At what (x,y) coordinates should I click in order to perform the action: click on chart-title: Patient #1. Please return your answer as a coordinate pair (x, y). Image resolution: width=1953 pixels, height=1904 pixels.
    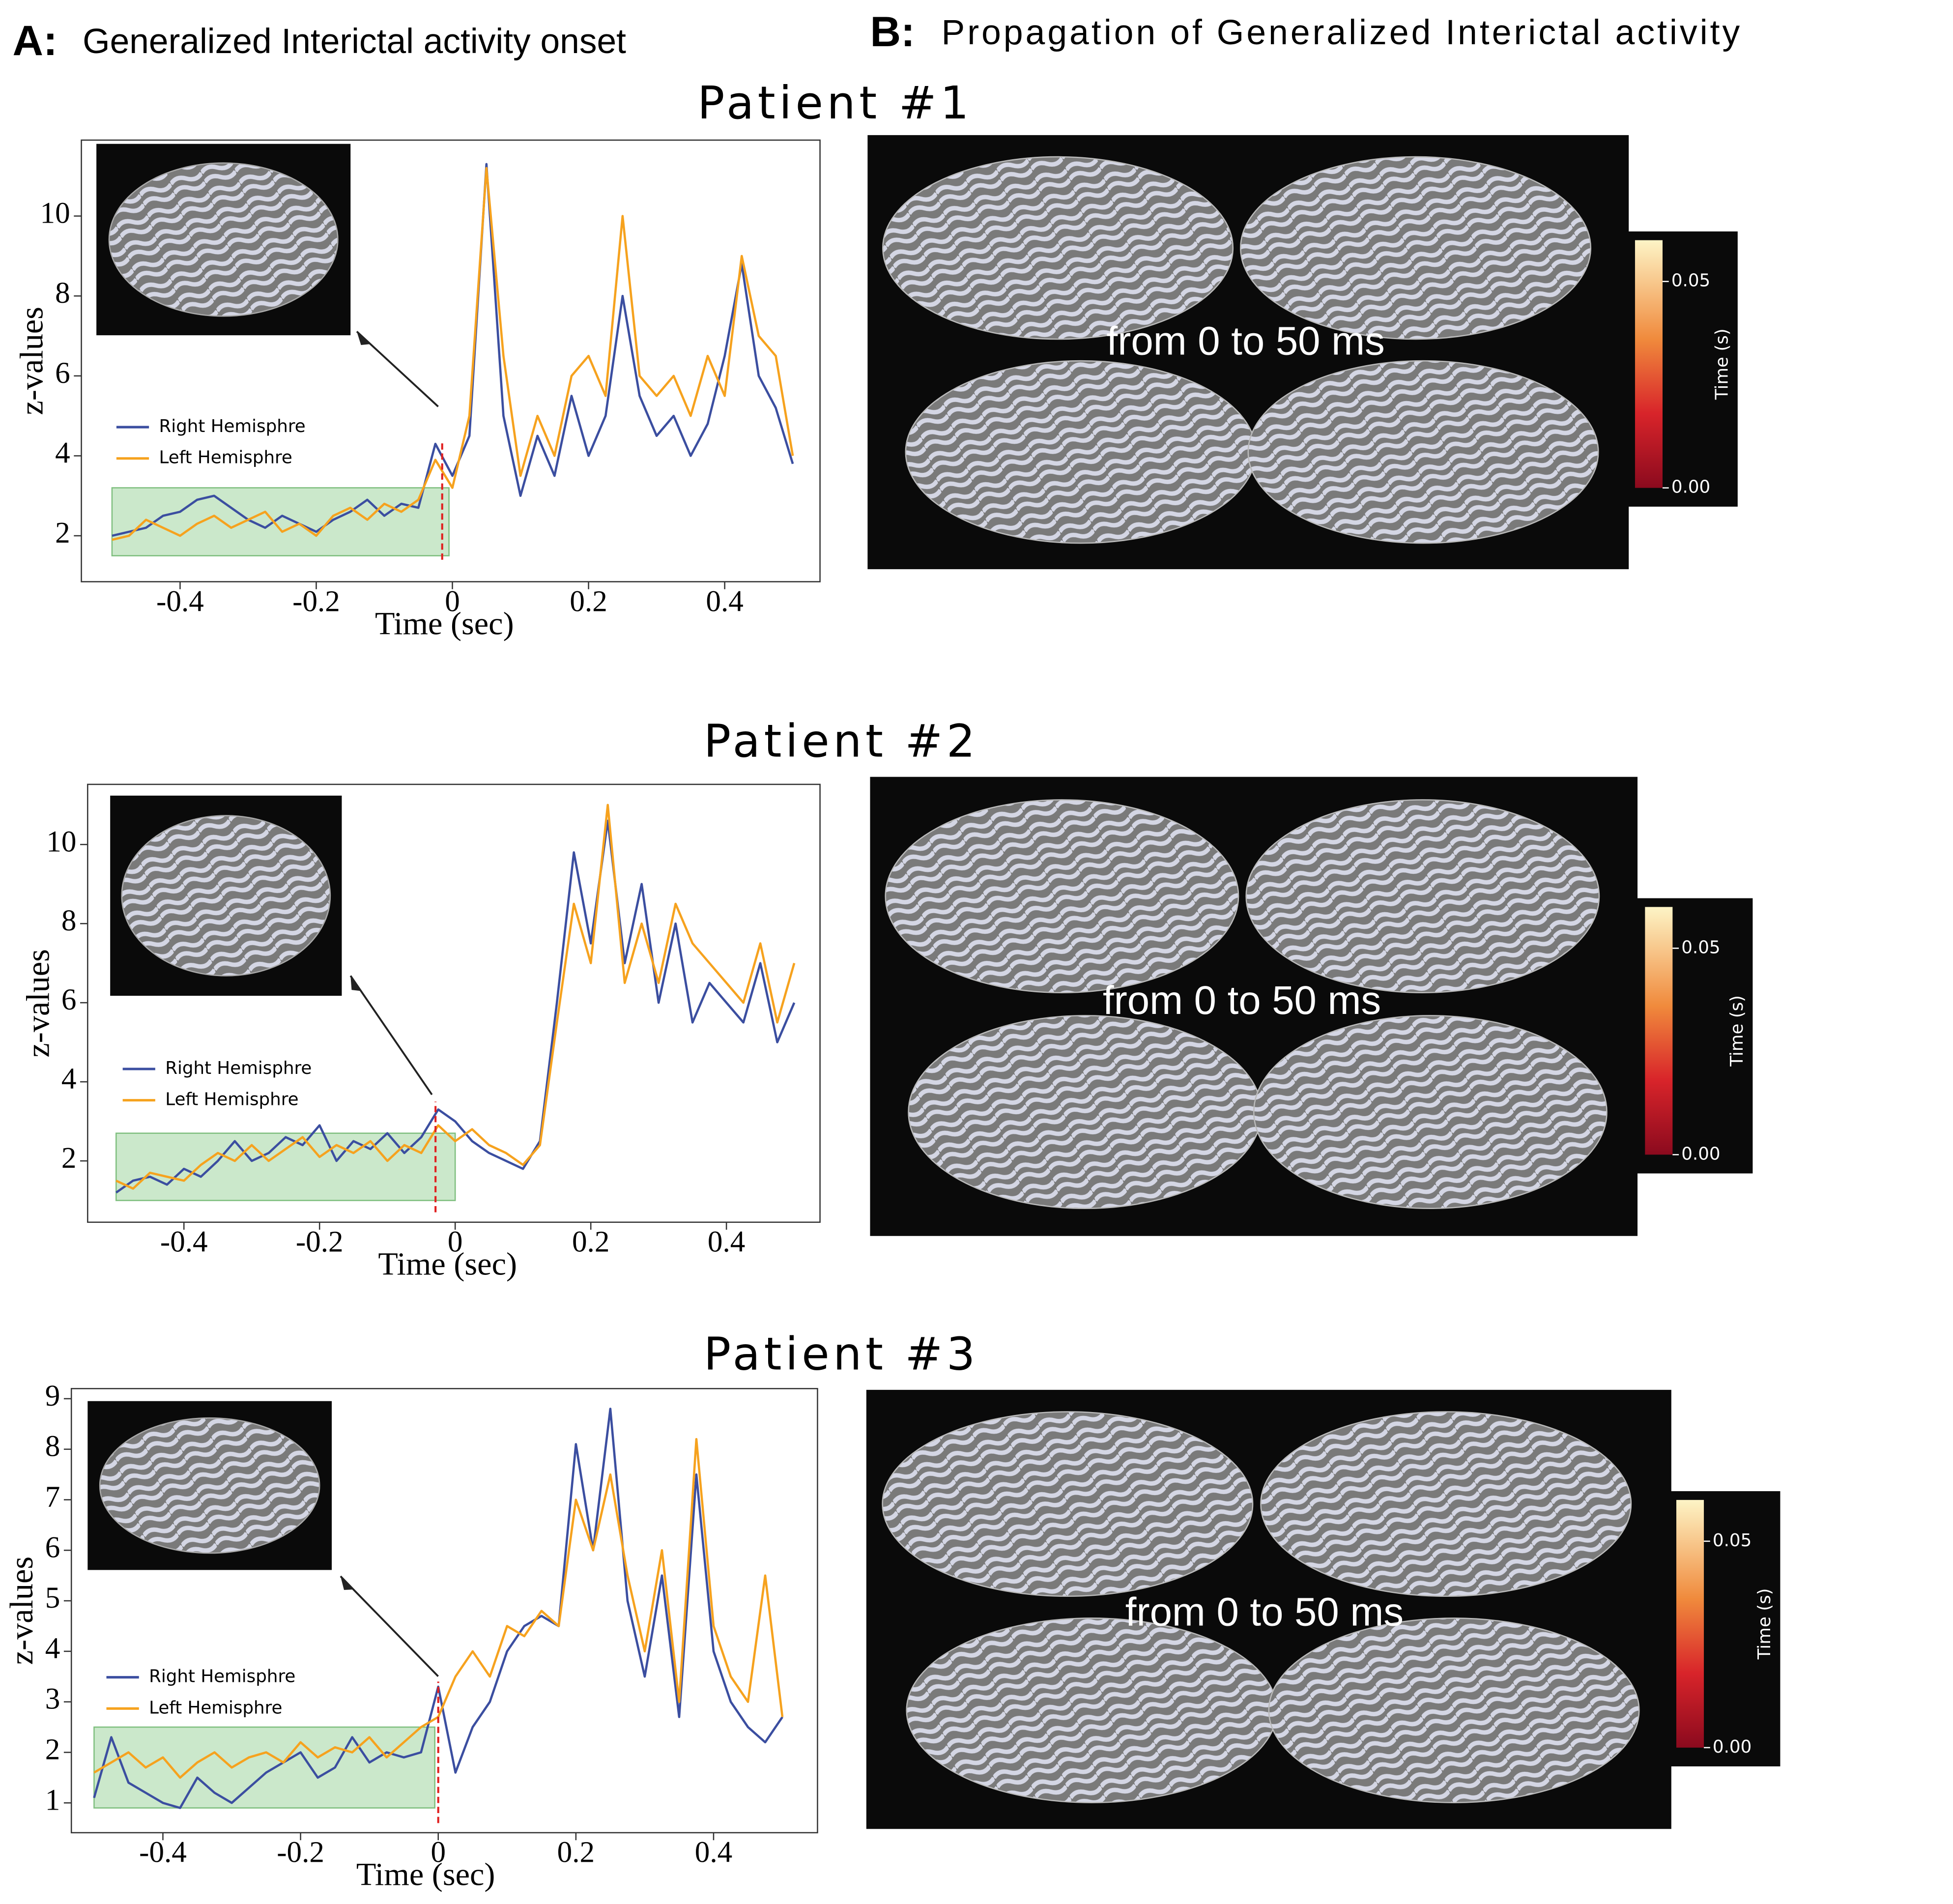
    Looking at the image, I should click on (835, 103).